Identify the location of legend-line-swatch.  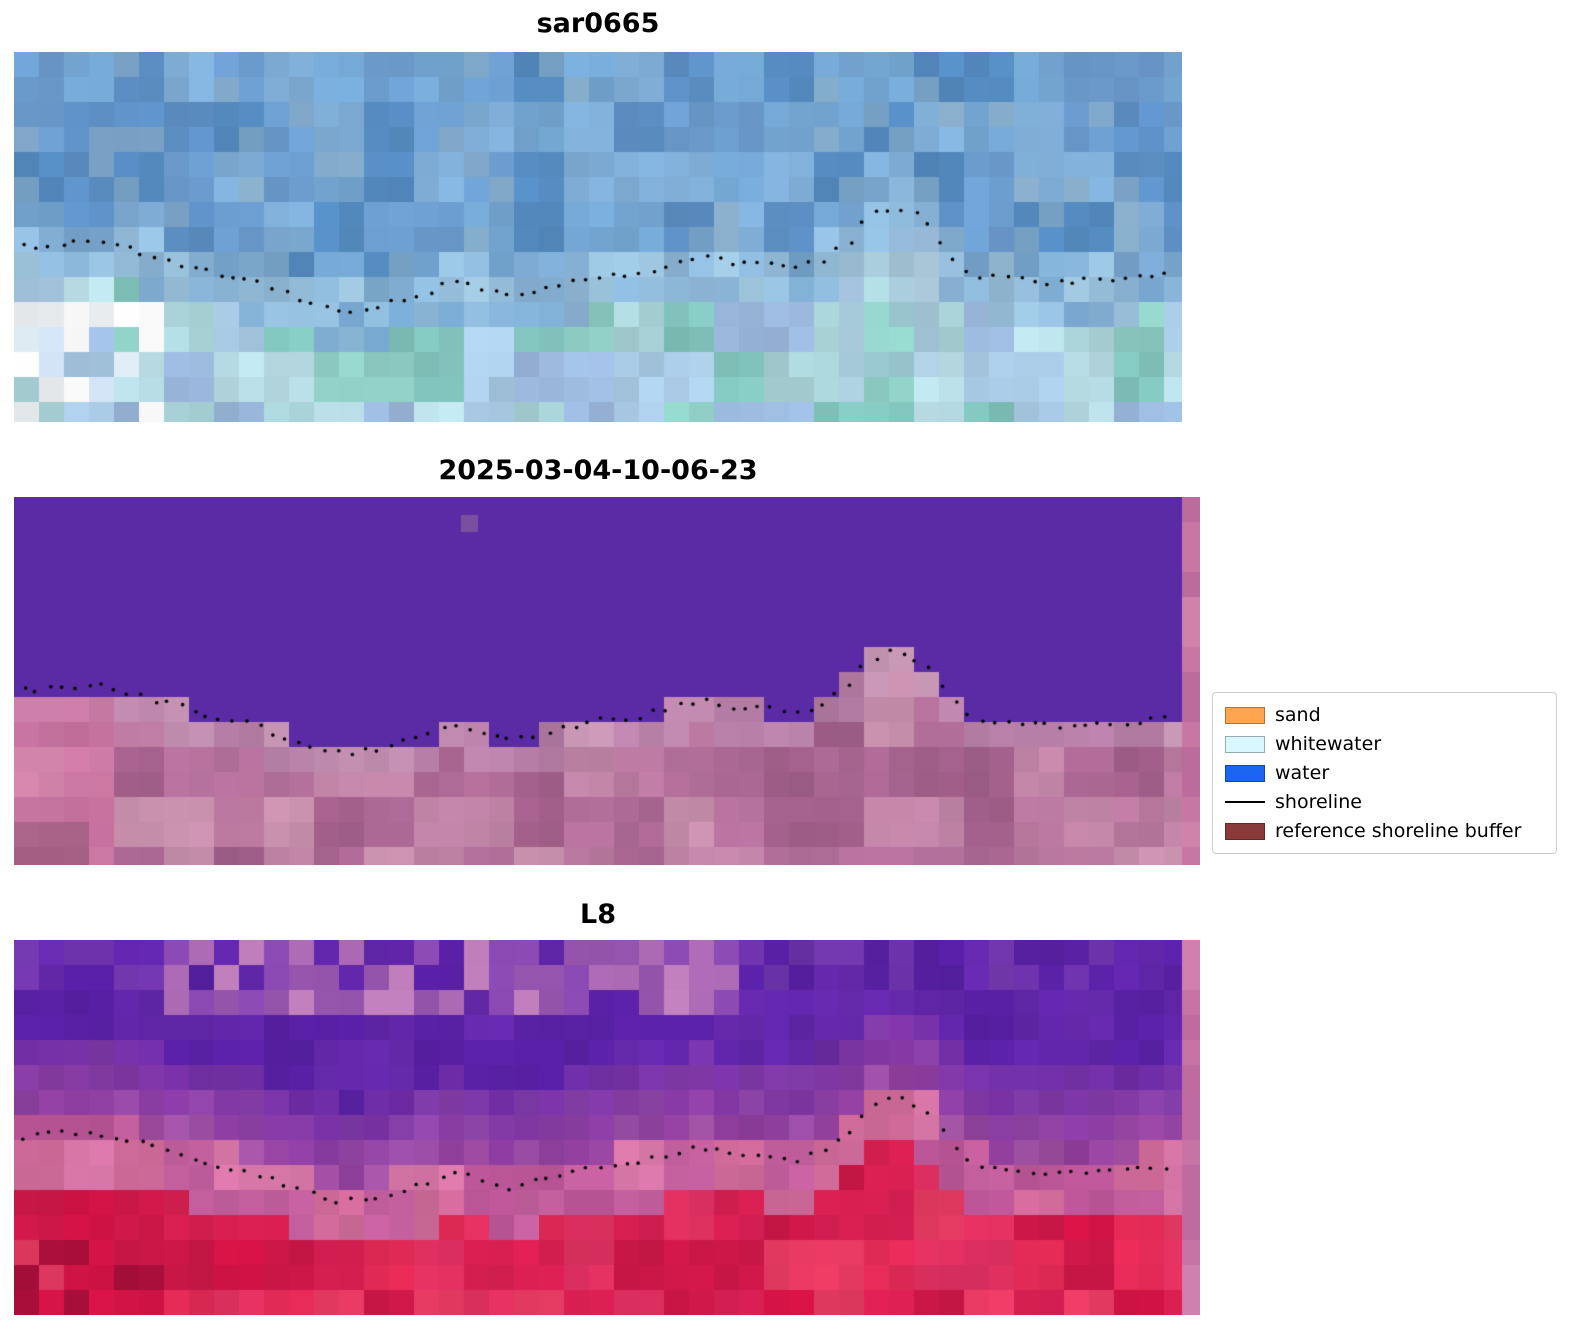
(1245, 802).